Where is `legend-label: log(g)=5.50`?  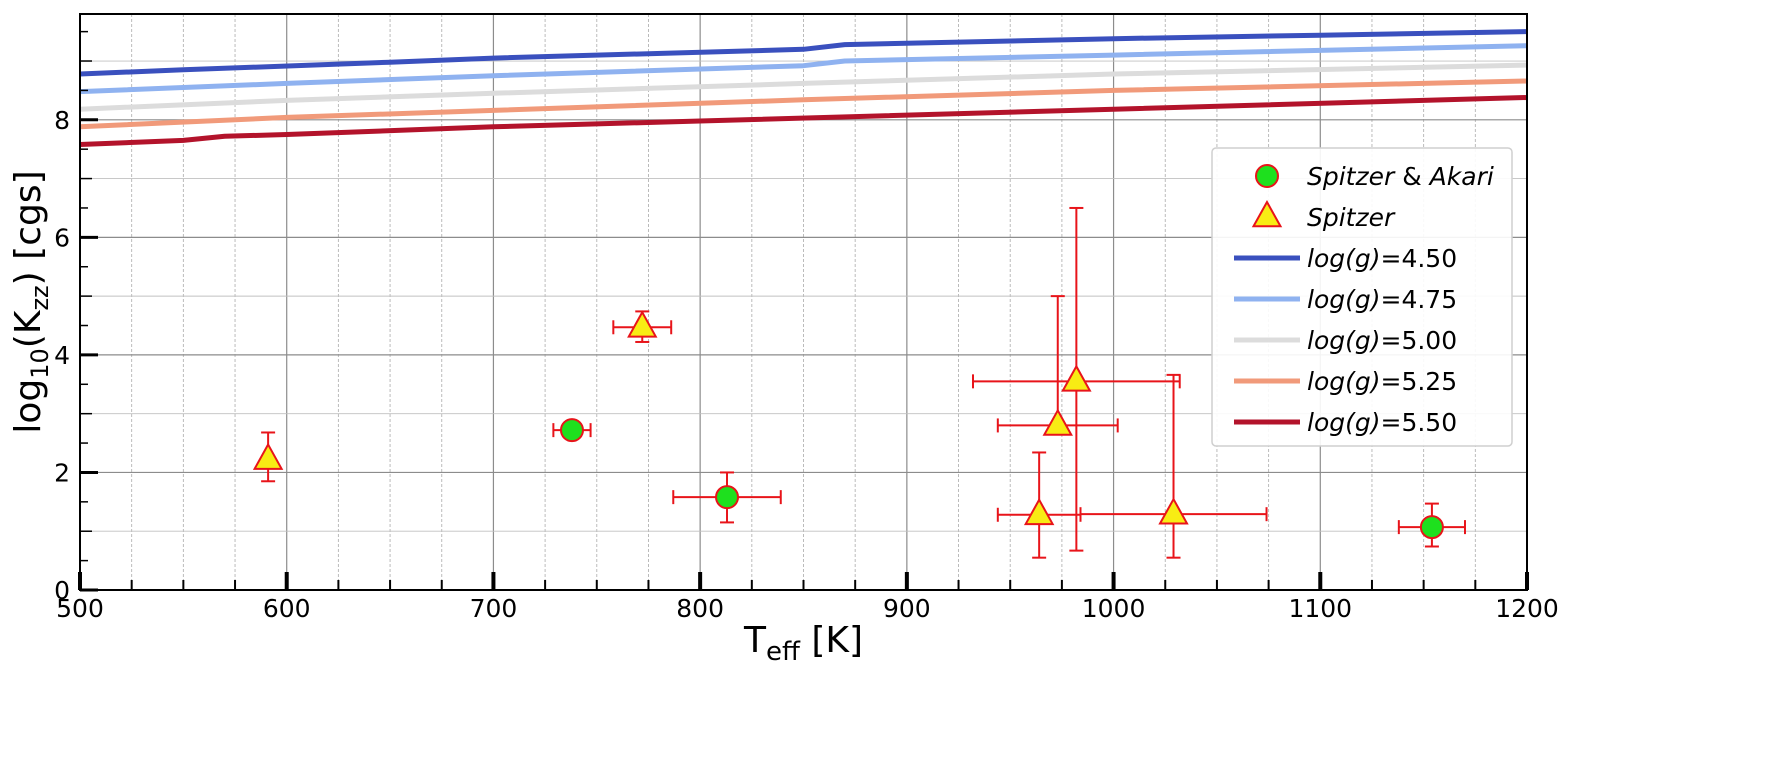
legend-label: log(g)=5.50 is located at coordinates (1382, 422).